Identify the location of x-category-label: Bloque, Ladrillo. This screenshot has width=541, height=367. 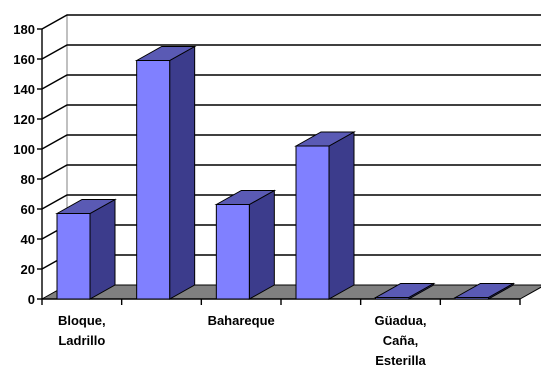
(82, 330).